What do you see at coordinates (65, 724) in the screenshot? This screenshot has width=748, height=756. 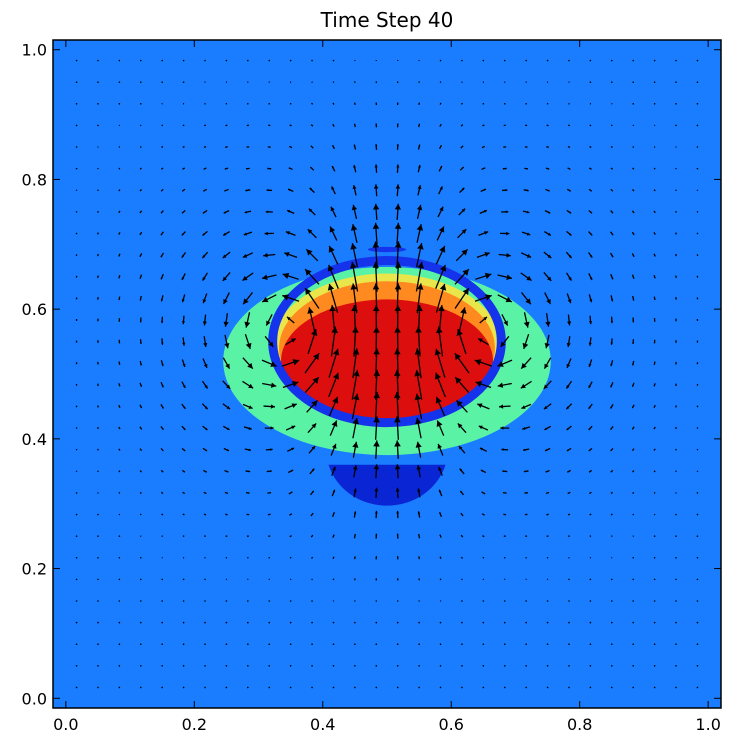 I see `x-tick-label: 0.0` at bounding box center [65, 724].